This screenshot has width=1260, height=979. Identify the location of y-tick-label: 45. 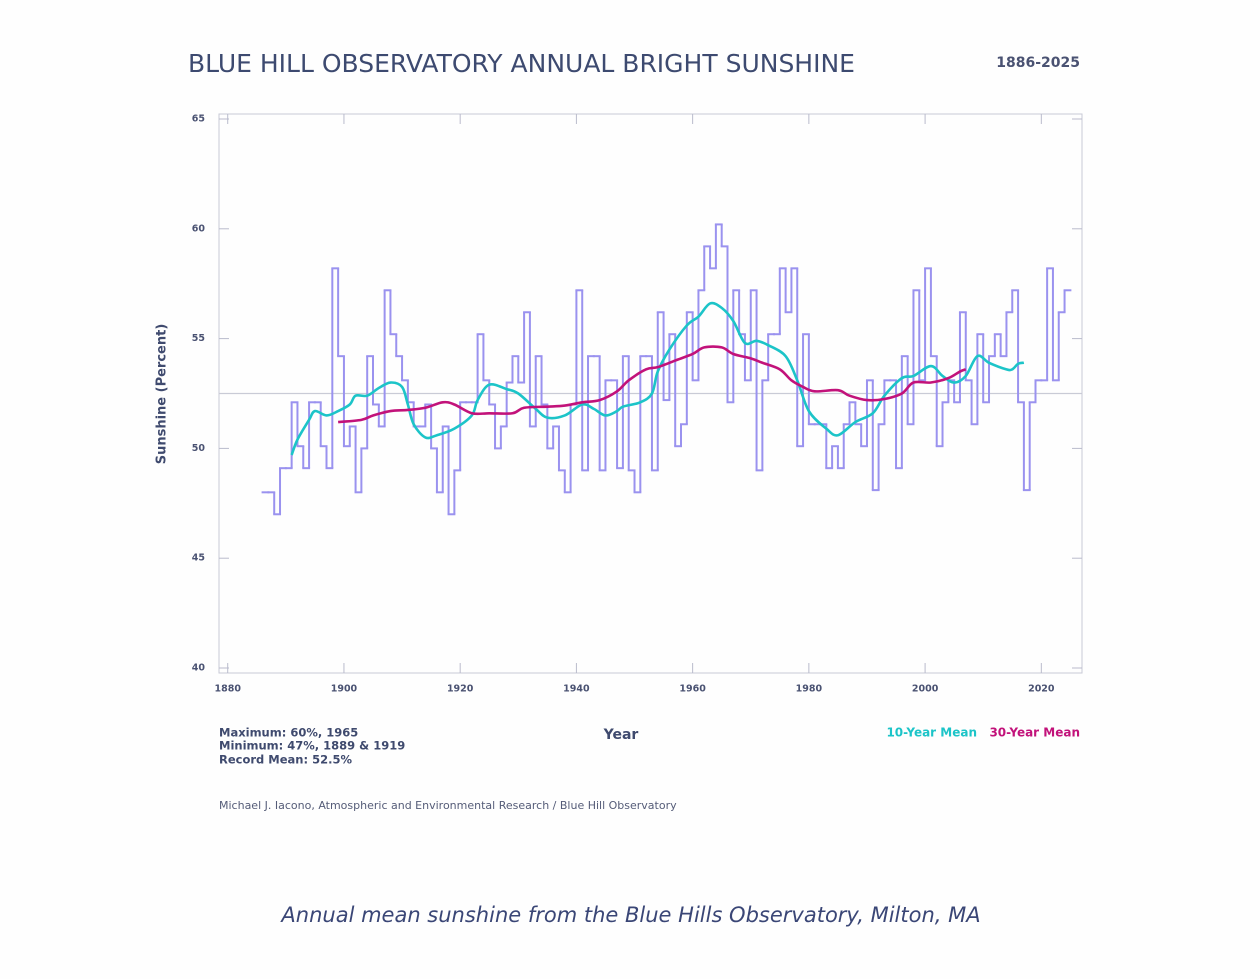
(198, 558).